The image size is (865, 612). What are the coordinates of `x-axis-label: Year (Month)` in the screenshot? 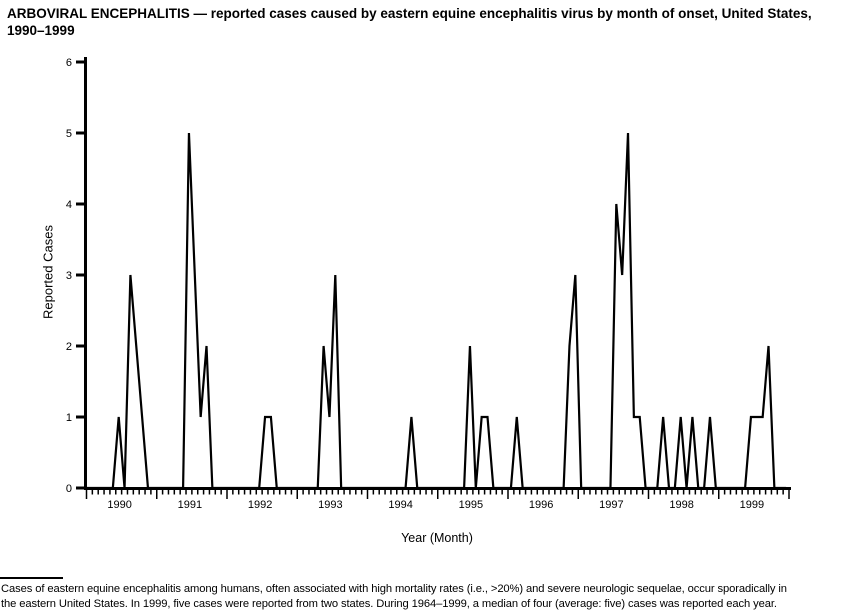 It's located at (437, 538).